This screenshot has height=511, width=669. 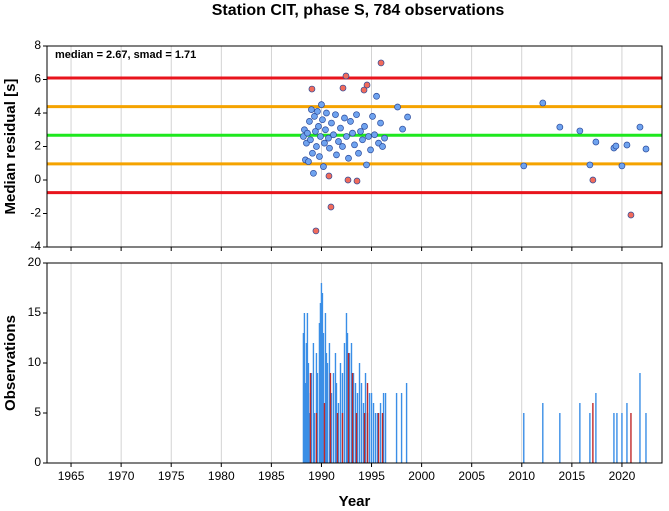 What do you see at coordinates (521, 476) in the screenshot?
I see `x-tick-label: 2010` at bounding box center [521, 476].